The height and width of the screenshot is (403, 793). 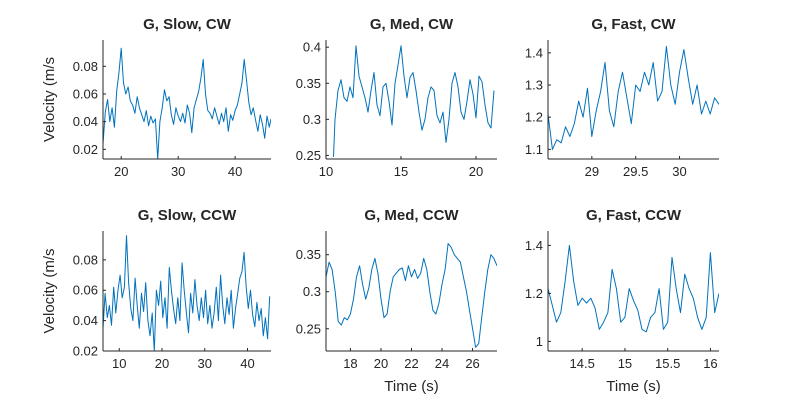 What do you see at coordinates (411, 215) in the screenshot?
I see `subplot-title: G, Med, CCW` at bounding box center [411, 215].